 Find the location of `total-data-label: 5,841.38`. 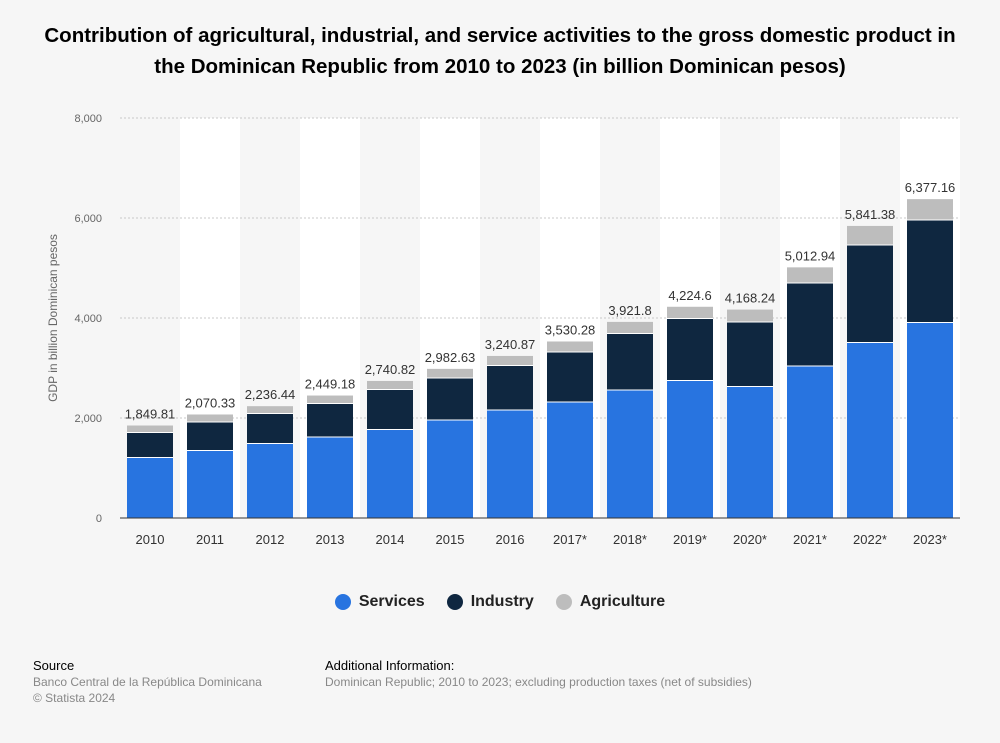

total-data-label: 5,841.38 is located at coordinates (870, 214).